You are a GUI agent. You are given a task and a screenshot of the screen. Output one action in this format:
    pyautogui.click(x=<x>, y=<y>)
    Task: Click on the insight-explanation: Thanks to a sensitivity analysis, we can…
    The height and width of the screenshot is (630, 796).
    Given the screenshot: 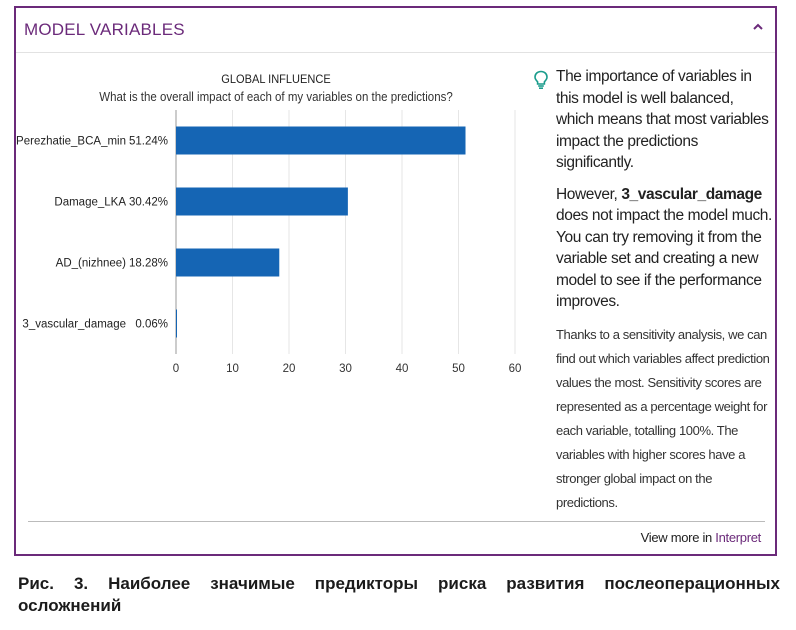 What is the action you would take?
    pyautogui.click(x=663, y=418)
    